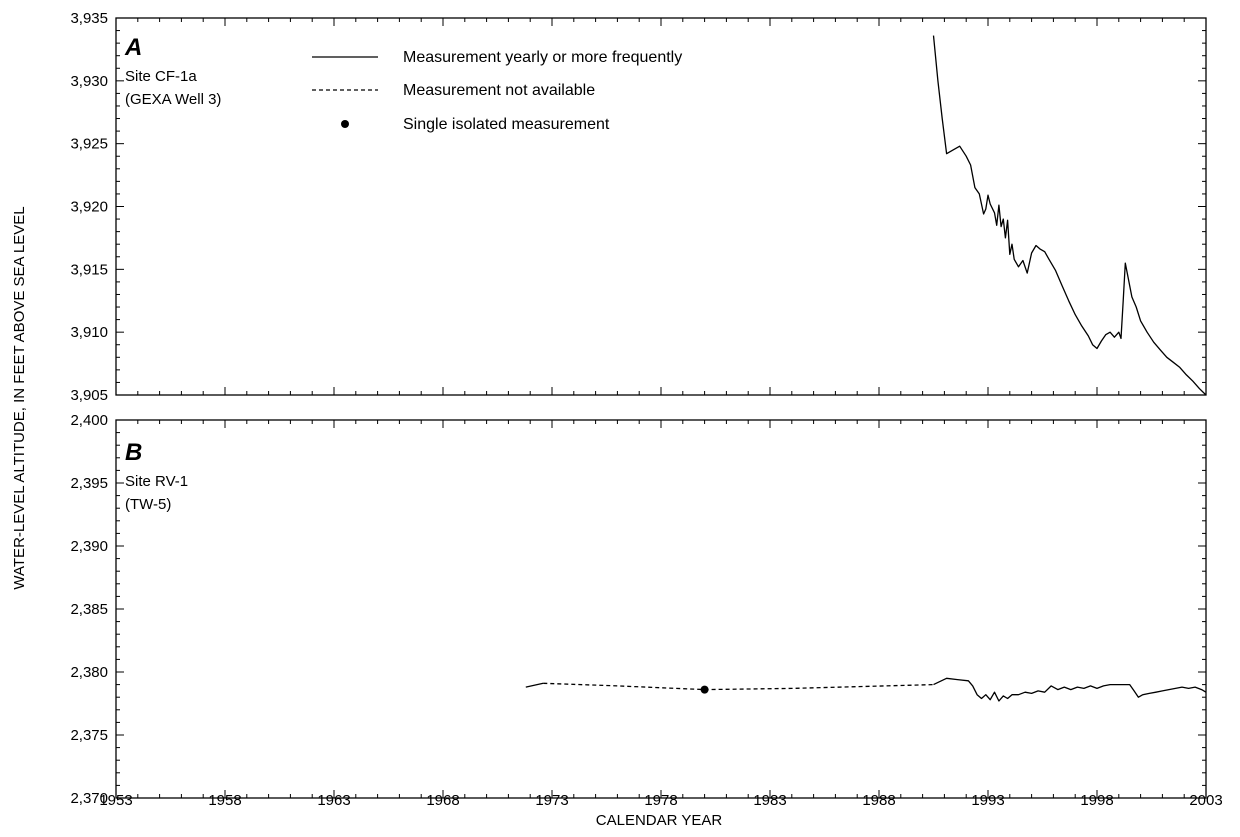 The width and height of the screenshot is (1240, 837). What do you see at coordinates (1069, 215) in the screenshot?
I see `panel-a-series-solid-line` at bounding box center [1069, 215].